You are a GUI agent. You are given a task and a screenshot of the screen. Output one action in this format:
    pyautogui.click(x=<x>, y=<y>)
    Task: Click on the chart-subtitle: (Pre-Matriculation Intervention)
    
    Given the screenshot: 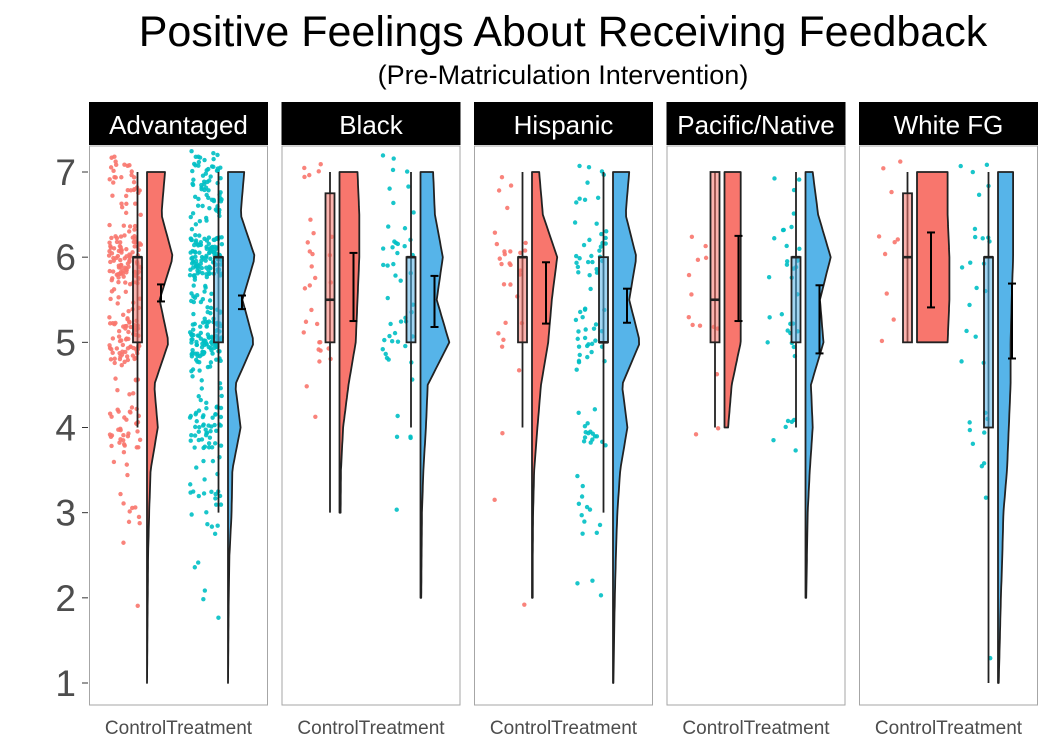 What is the action you would take?
    pyautogui.click(x=563, y=75)
    